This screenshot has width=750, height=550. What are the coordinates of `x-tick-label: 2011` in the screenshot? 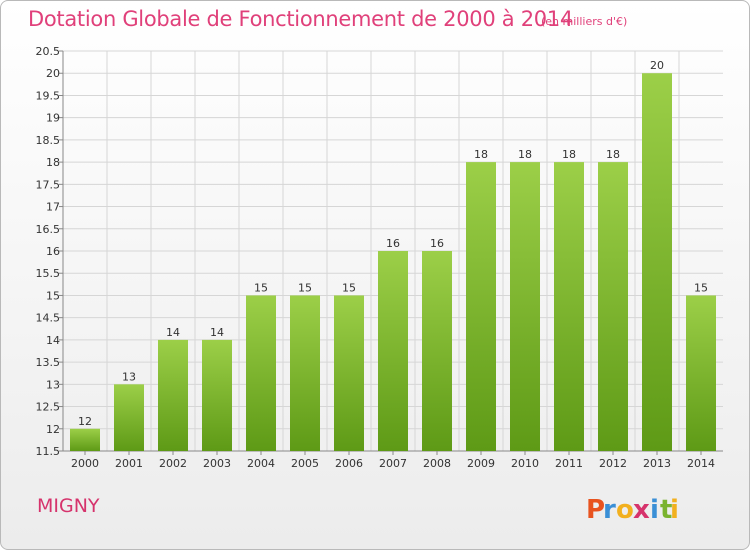 It's located at (569, 463).